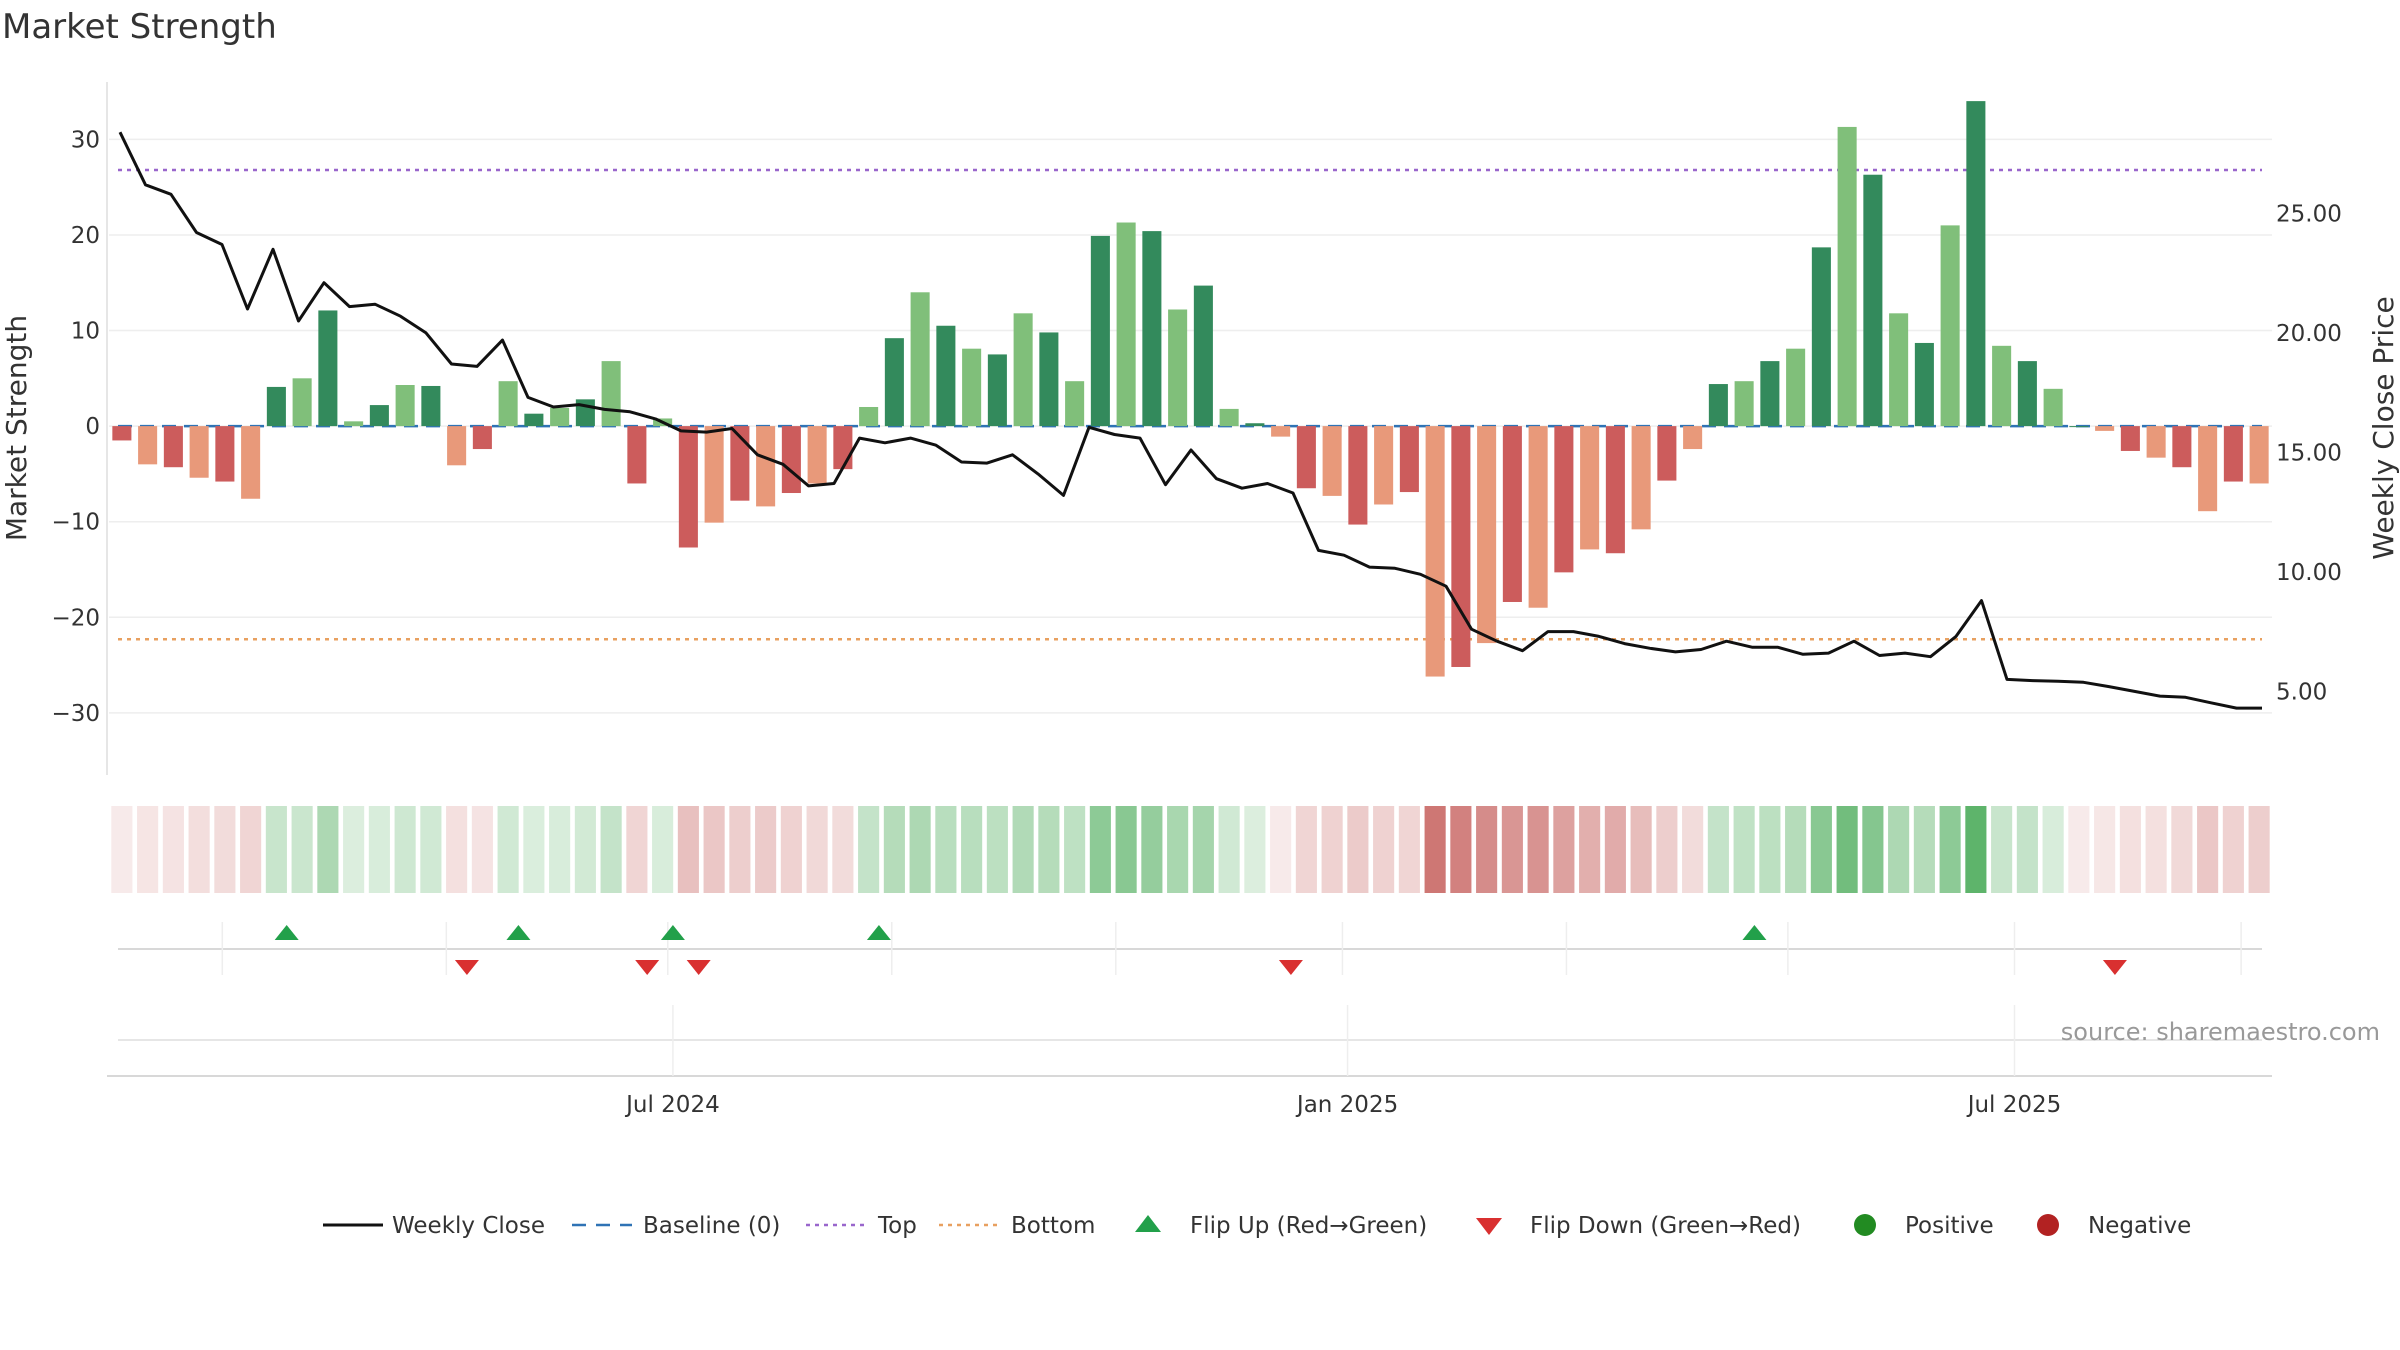  What do you see at coordinates (2309, 214) in the screenshot?
I see `right-tick-label: 25.00` at bounding box center [2309, 214].